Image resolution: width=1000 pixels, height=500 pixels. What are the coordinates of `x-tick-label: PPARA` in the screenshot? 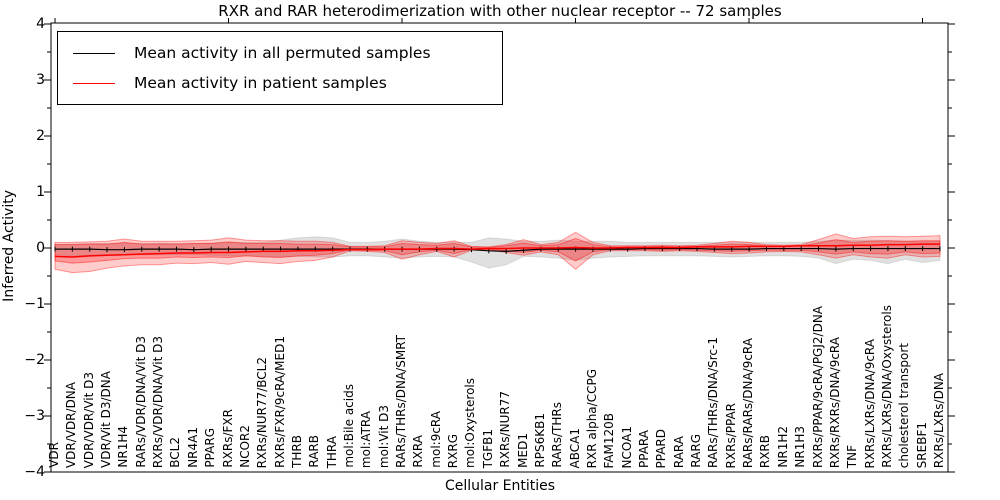 It's located at (644, 449).